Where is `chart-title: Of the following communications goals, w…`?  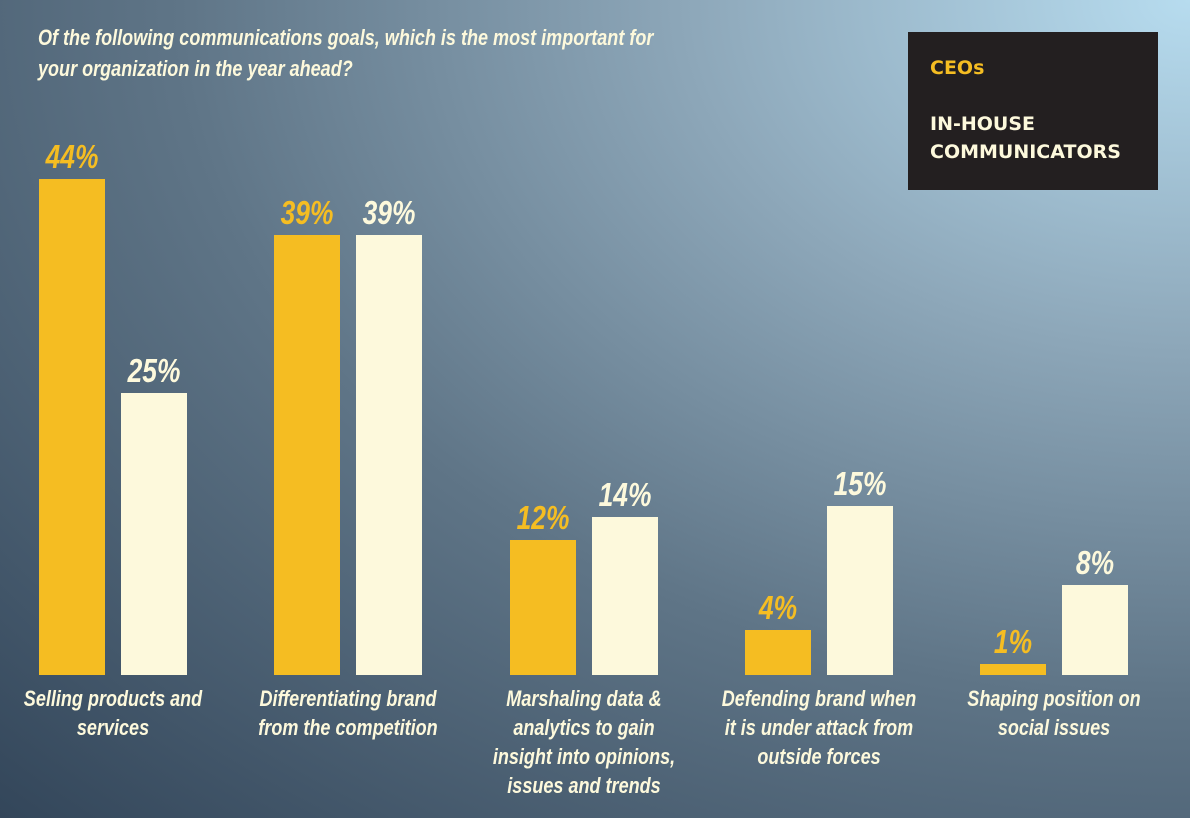 chart-title: Of the following communications goals, w… is located at coordinates (346, 53).